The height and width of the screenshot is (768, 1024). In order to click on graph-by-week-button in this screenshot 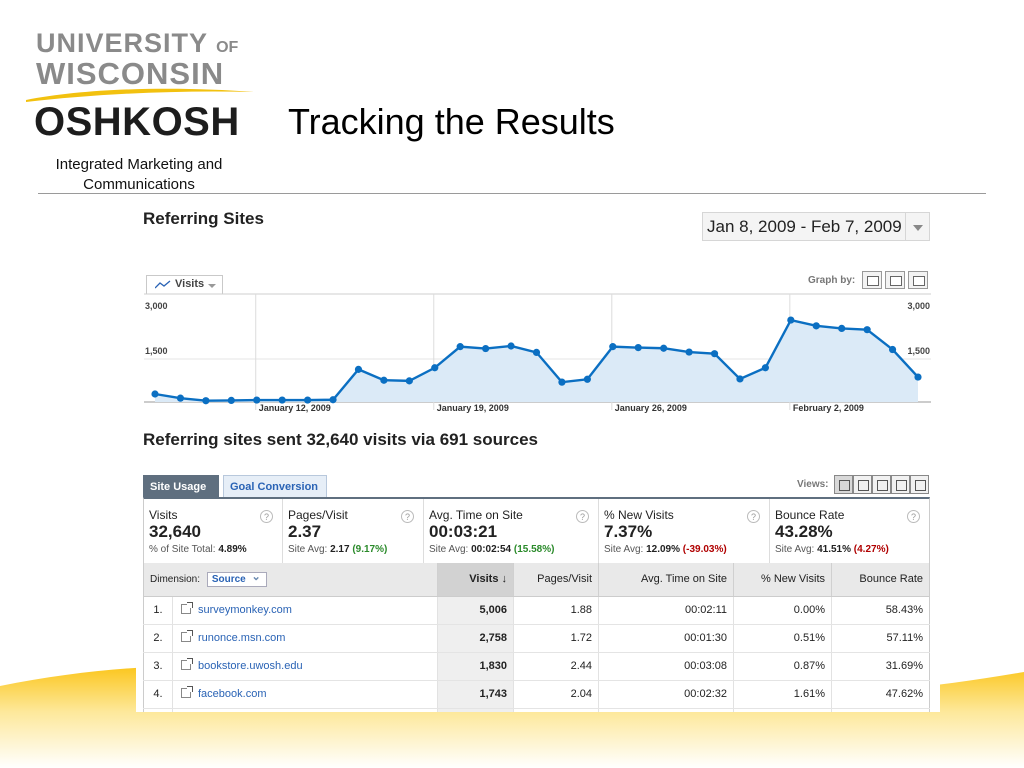, I will do `click(895, 280)`.